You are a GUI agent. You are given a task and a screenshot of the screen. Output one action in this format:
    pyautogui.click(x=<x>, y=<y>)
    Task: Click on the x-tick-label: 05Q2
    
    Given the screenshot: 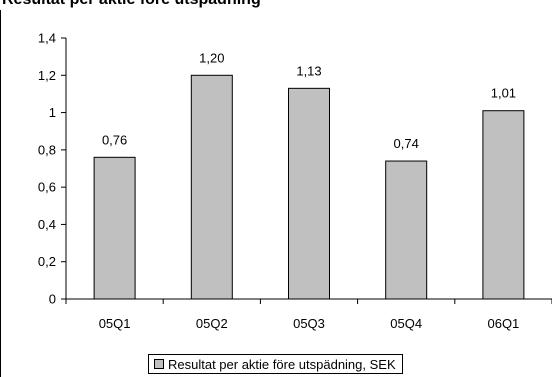 What is the action you would take?
    pyautogui.click(x=212, y=323)
    